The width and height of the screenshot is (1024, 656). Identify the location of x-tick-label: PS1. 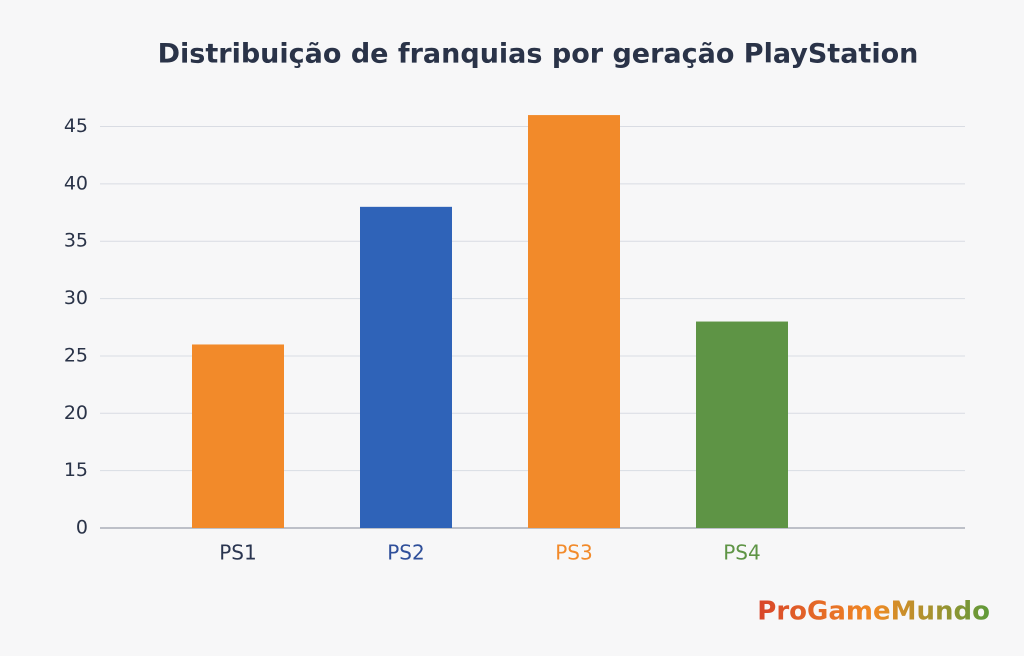
(237, 553).